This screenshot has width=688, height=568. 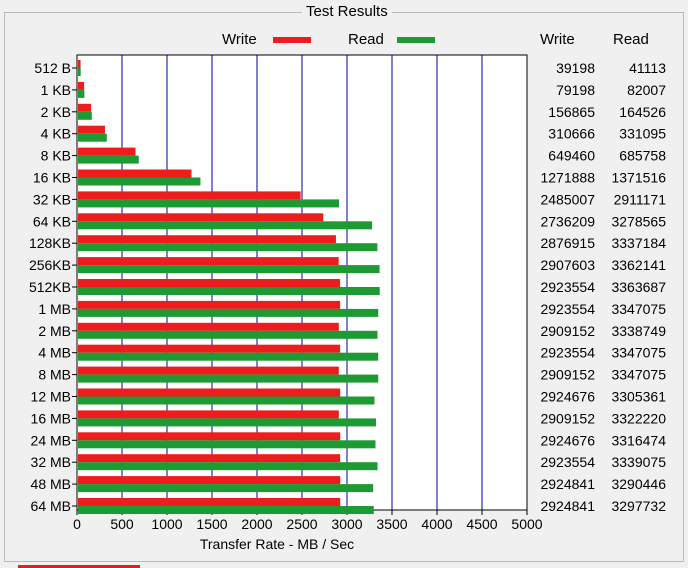 I want to click on write-value: 1271888, so click(x=567, y=178).